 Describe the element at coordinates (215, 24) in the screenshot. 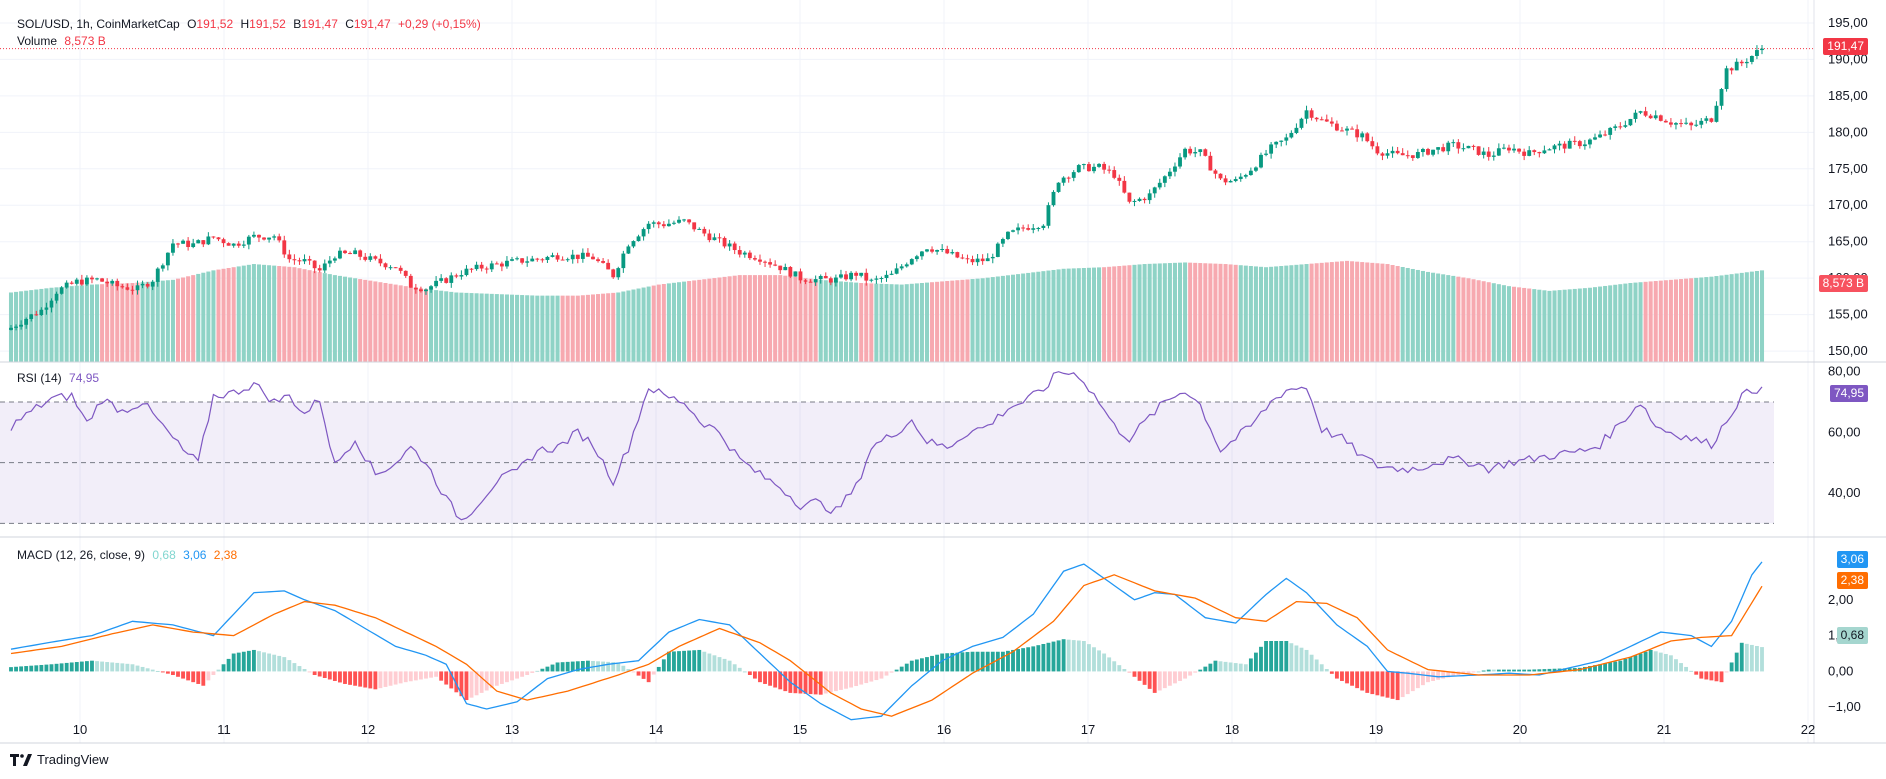

I see `open-value: 191,52` at that location.